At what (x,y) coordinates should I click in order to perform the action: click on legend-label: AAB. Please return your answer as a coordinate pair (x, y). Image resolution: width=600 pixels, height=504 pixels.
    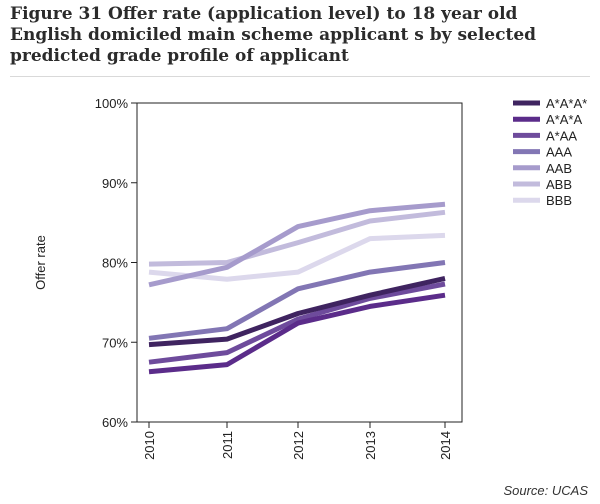
    Looking at the image, I should click on (559, 168).